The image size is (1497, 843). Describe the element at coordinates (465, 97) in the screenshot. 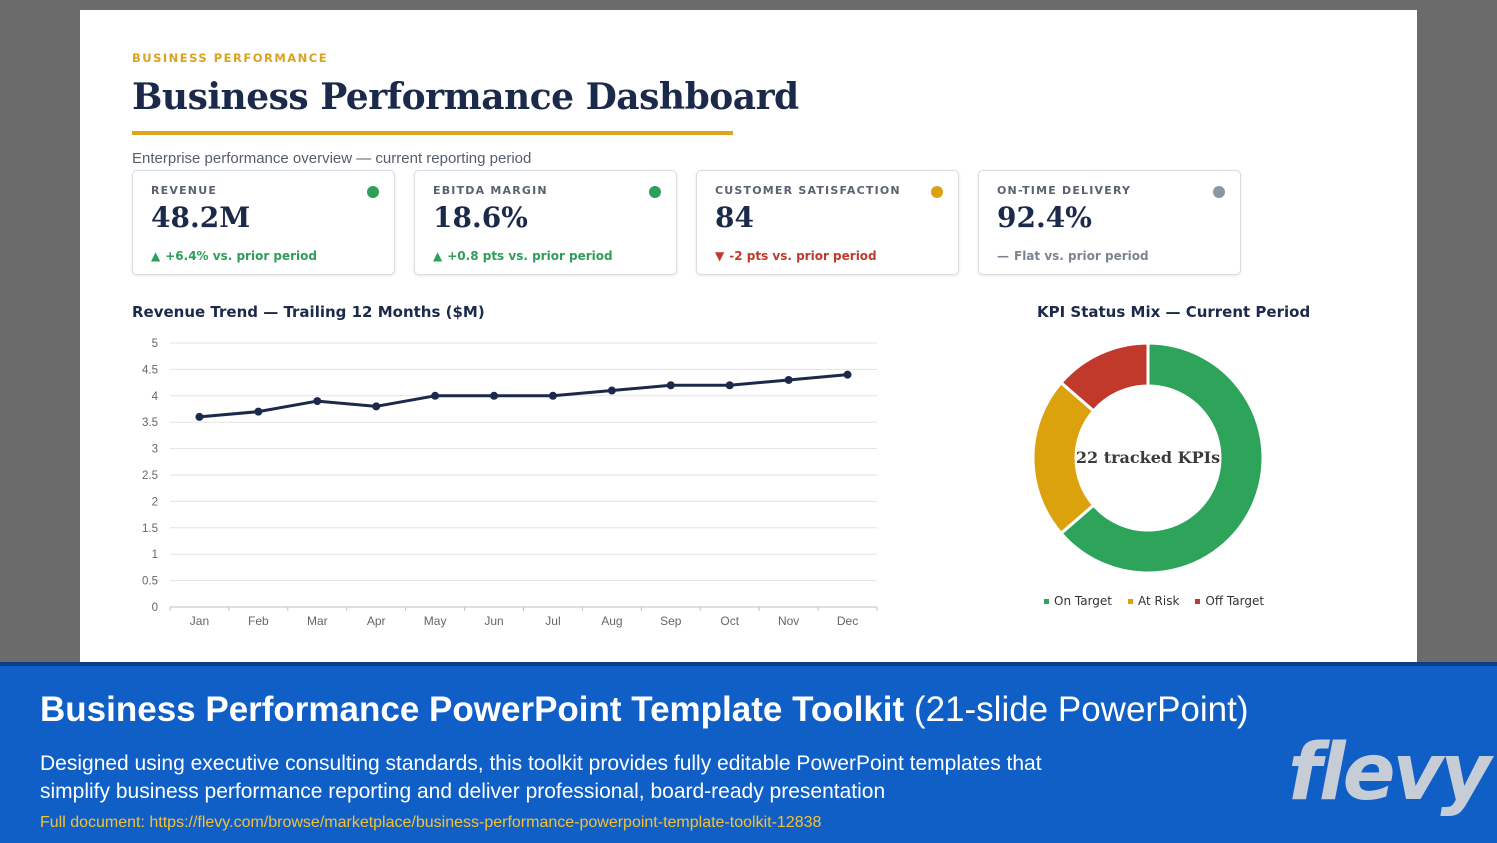

I see `page-title: Business Performance Dashboard` at that location.